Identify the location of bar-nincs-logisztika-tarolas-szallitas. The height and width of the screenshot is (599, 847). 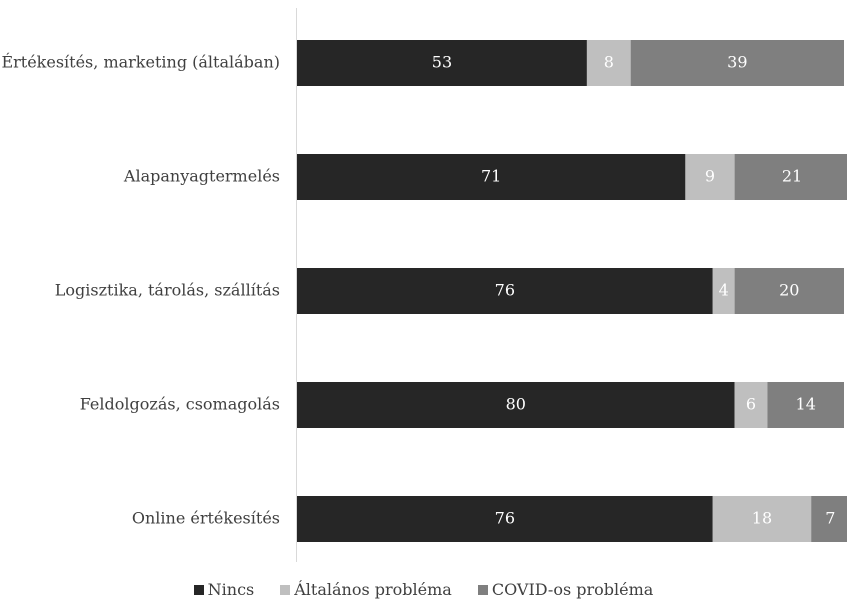
(505, 291).